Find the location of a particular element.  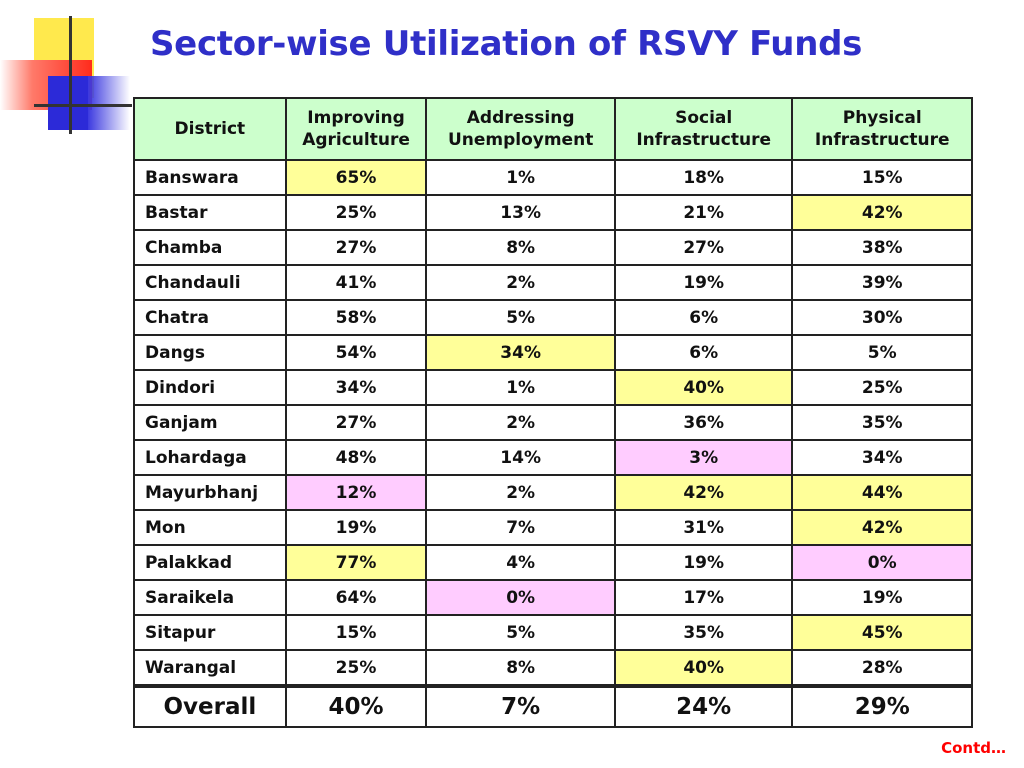

cell-social-infrastructure: 17% is located at coordinates (703, 597).